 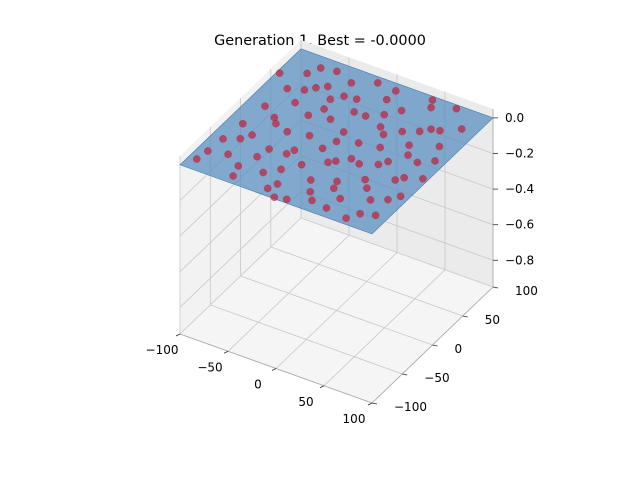 What do you see at coordinates (162, 350) in the screenshot?
I see `x-tick-label: −100` at bounding box center [162, 350].